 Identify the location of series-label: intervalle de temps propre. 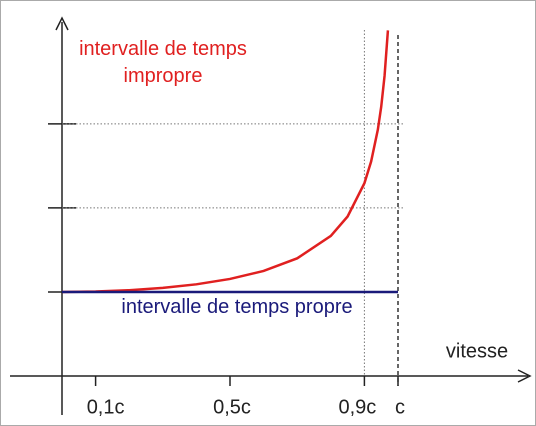
(237, 307).